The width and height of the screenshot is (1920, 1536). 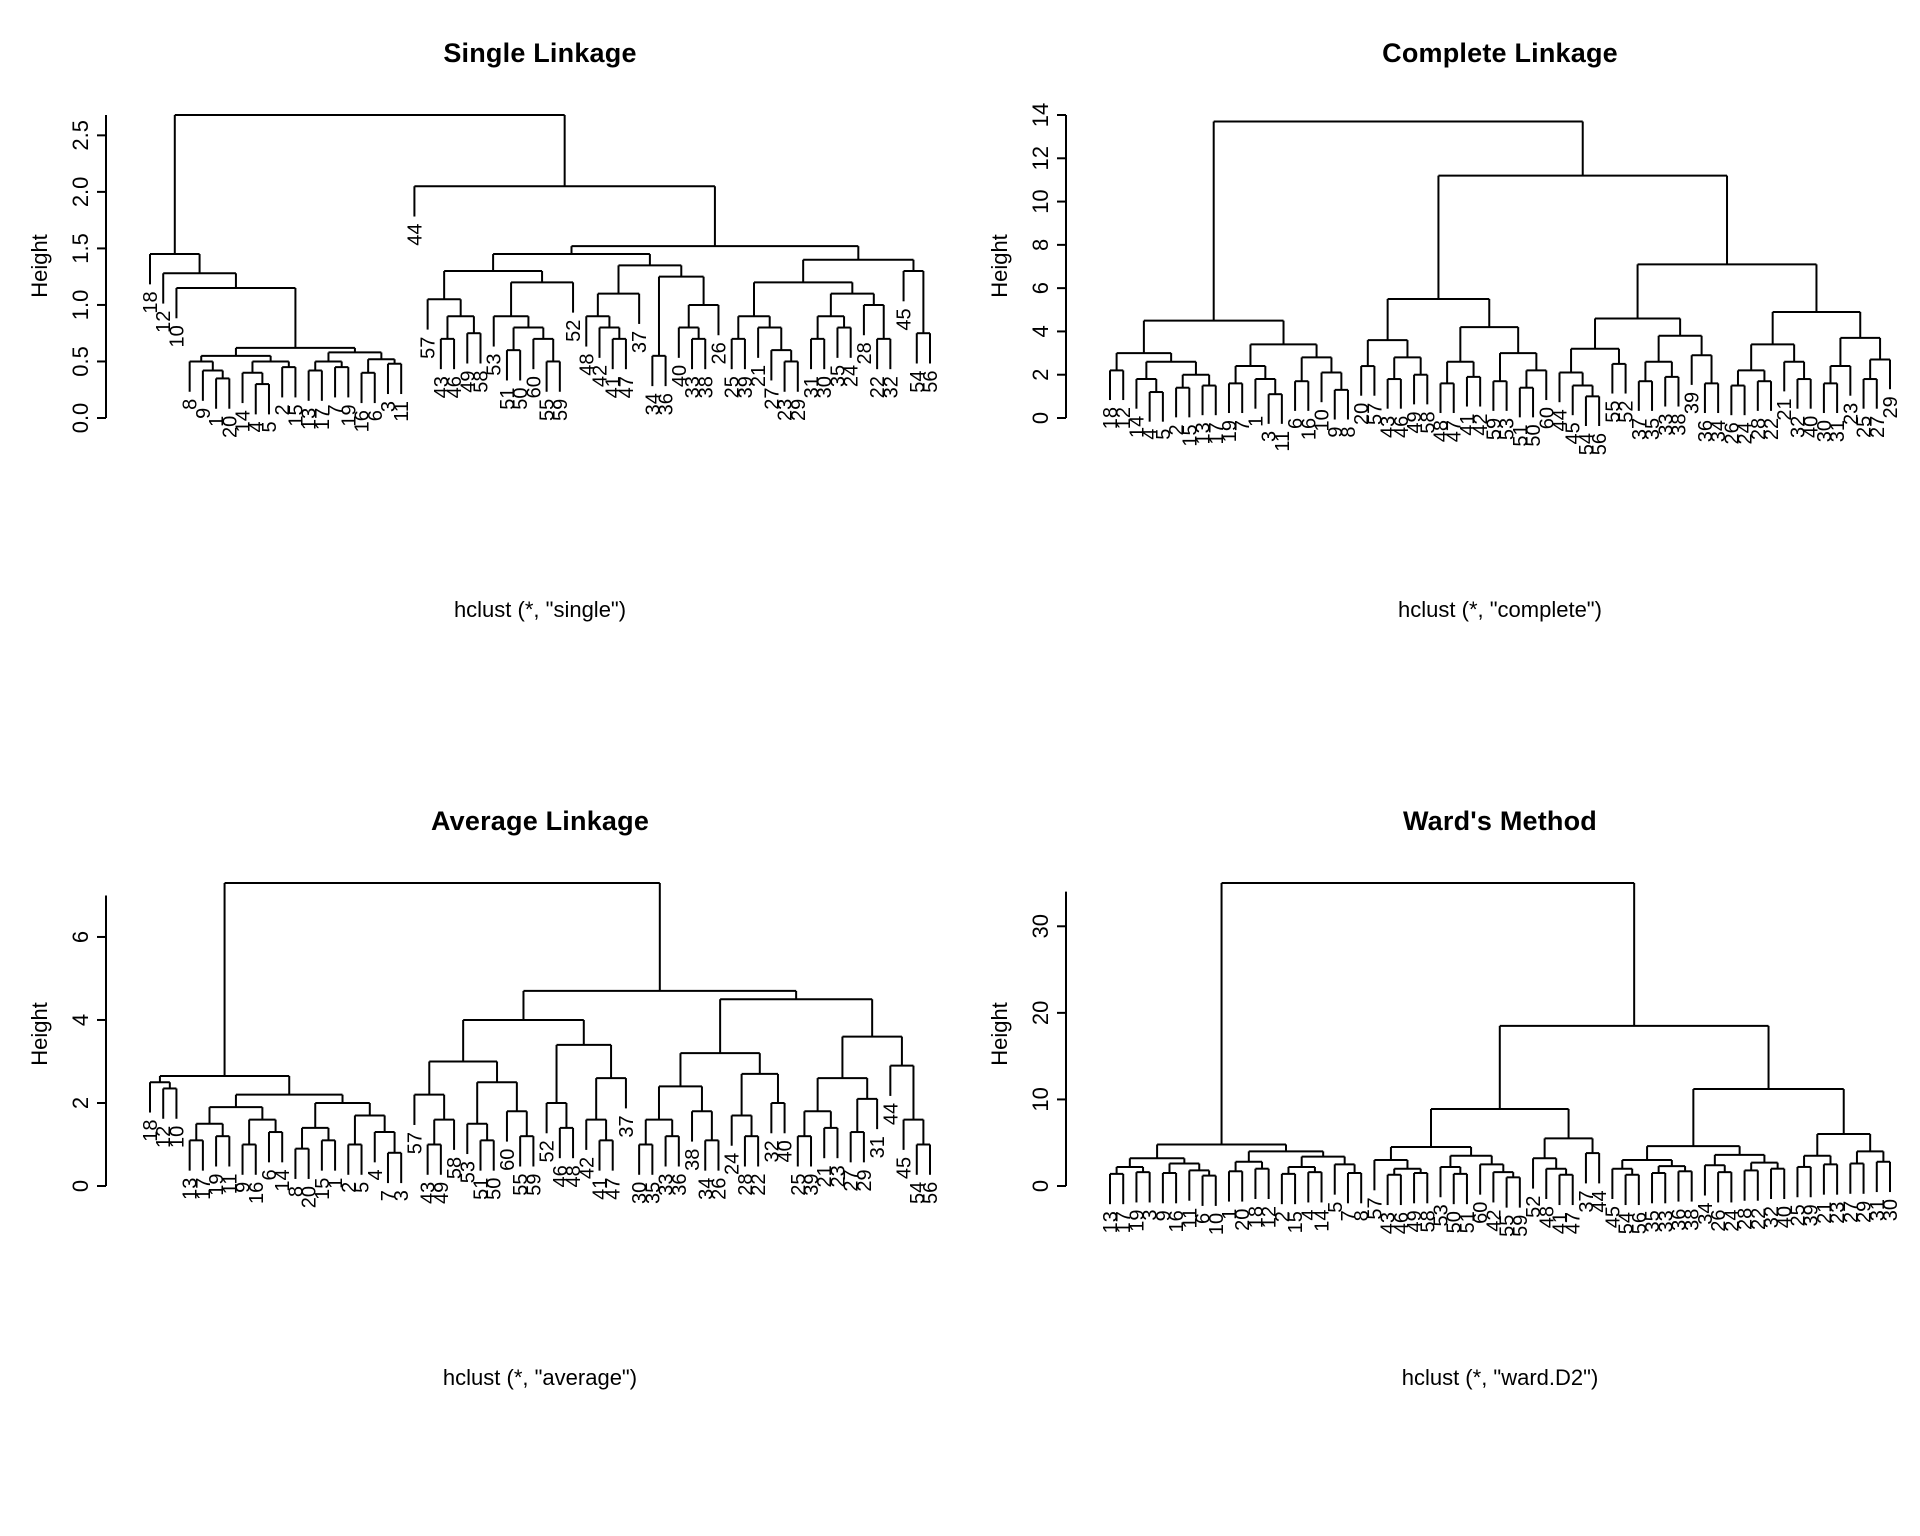 I want to click on svg-text: 21, so click(x=825, y=1176).